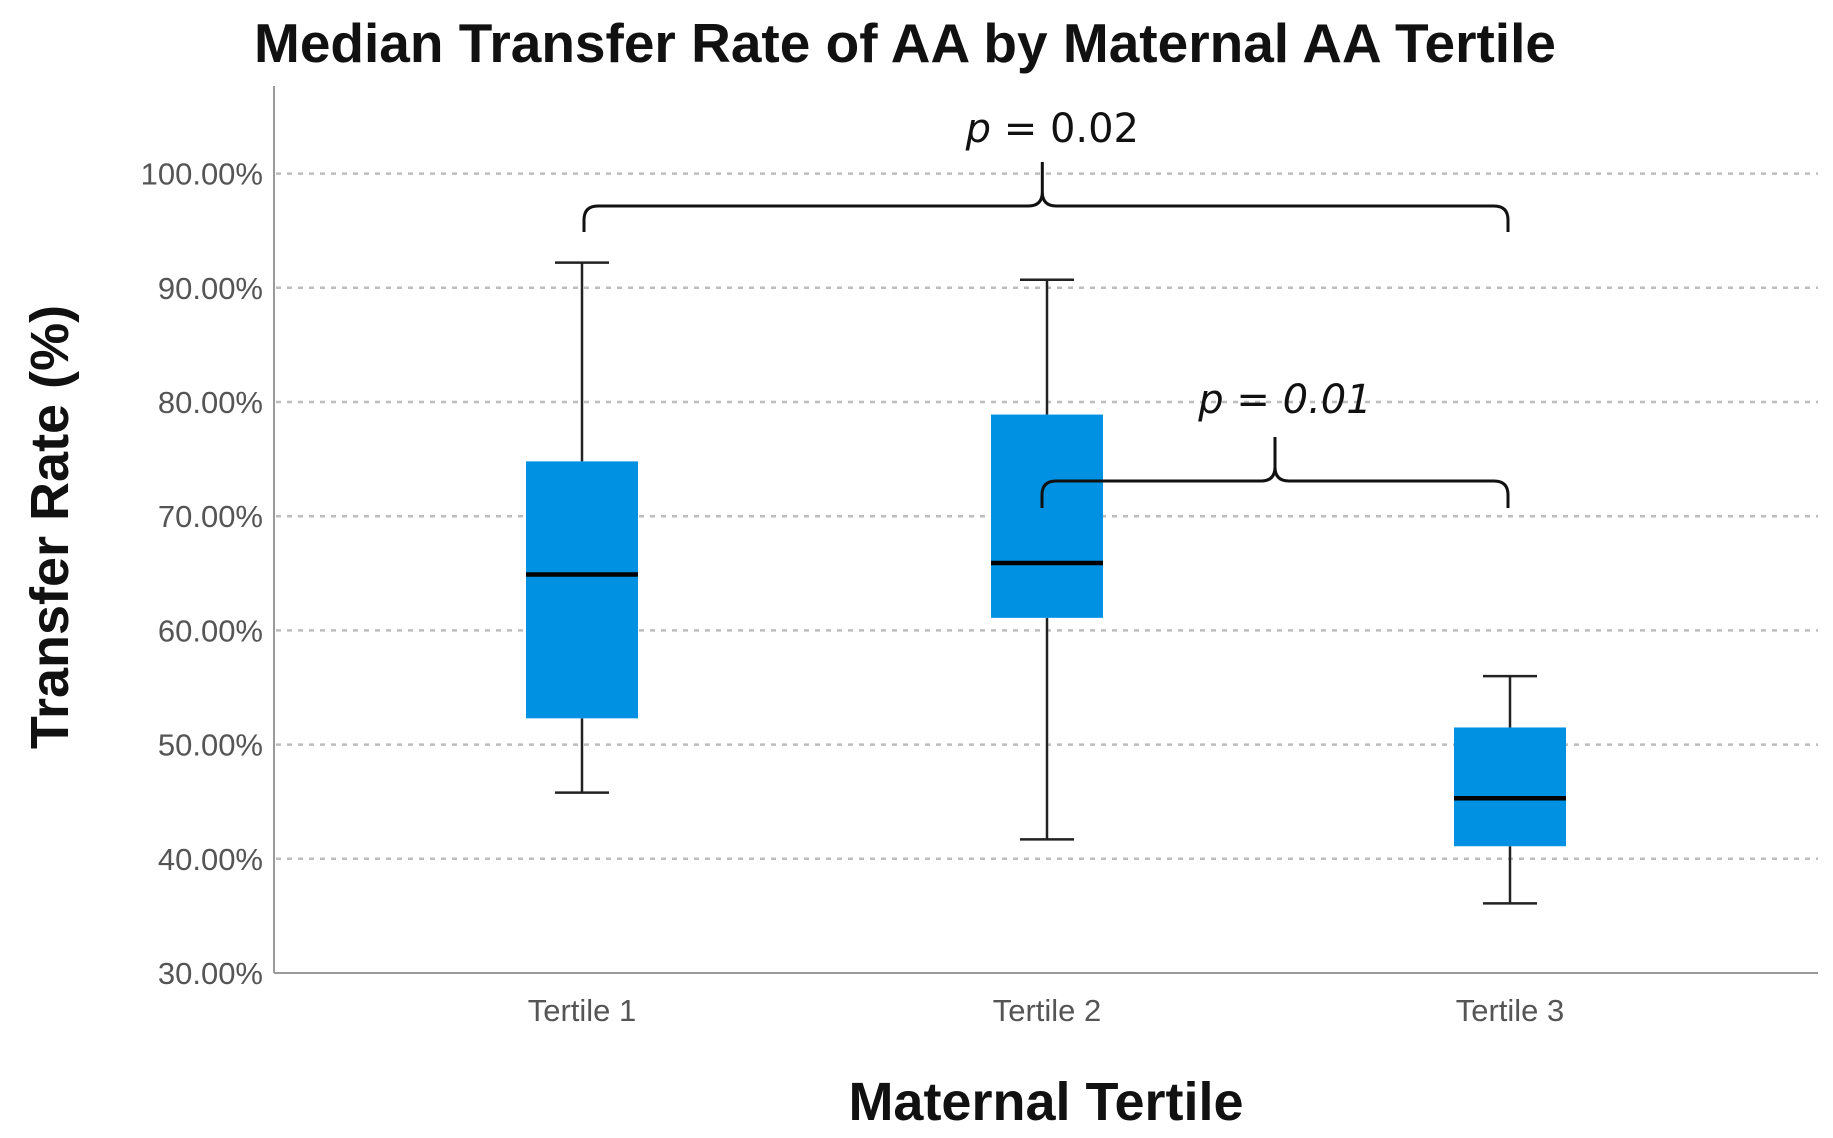 The width and height of the screenshot is (1833, 1138). I want to click on x-axis-title: Maternal Tertile, so click(1045, 1102).